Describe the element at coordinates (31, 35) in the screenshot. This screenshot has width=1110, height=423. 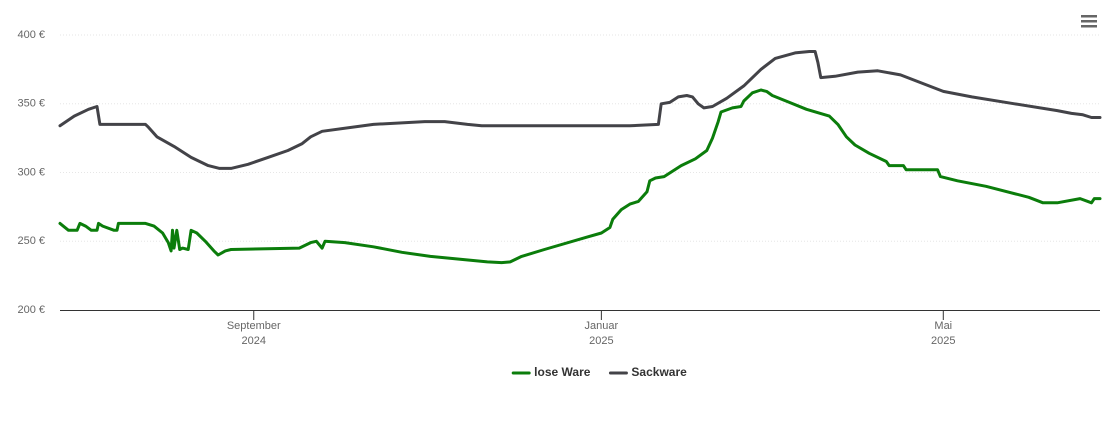
I see `y-tick-label: 400 €` at that location.